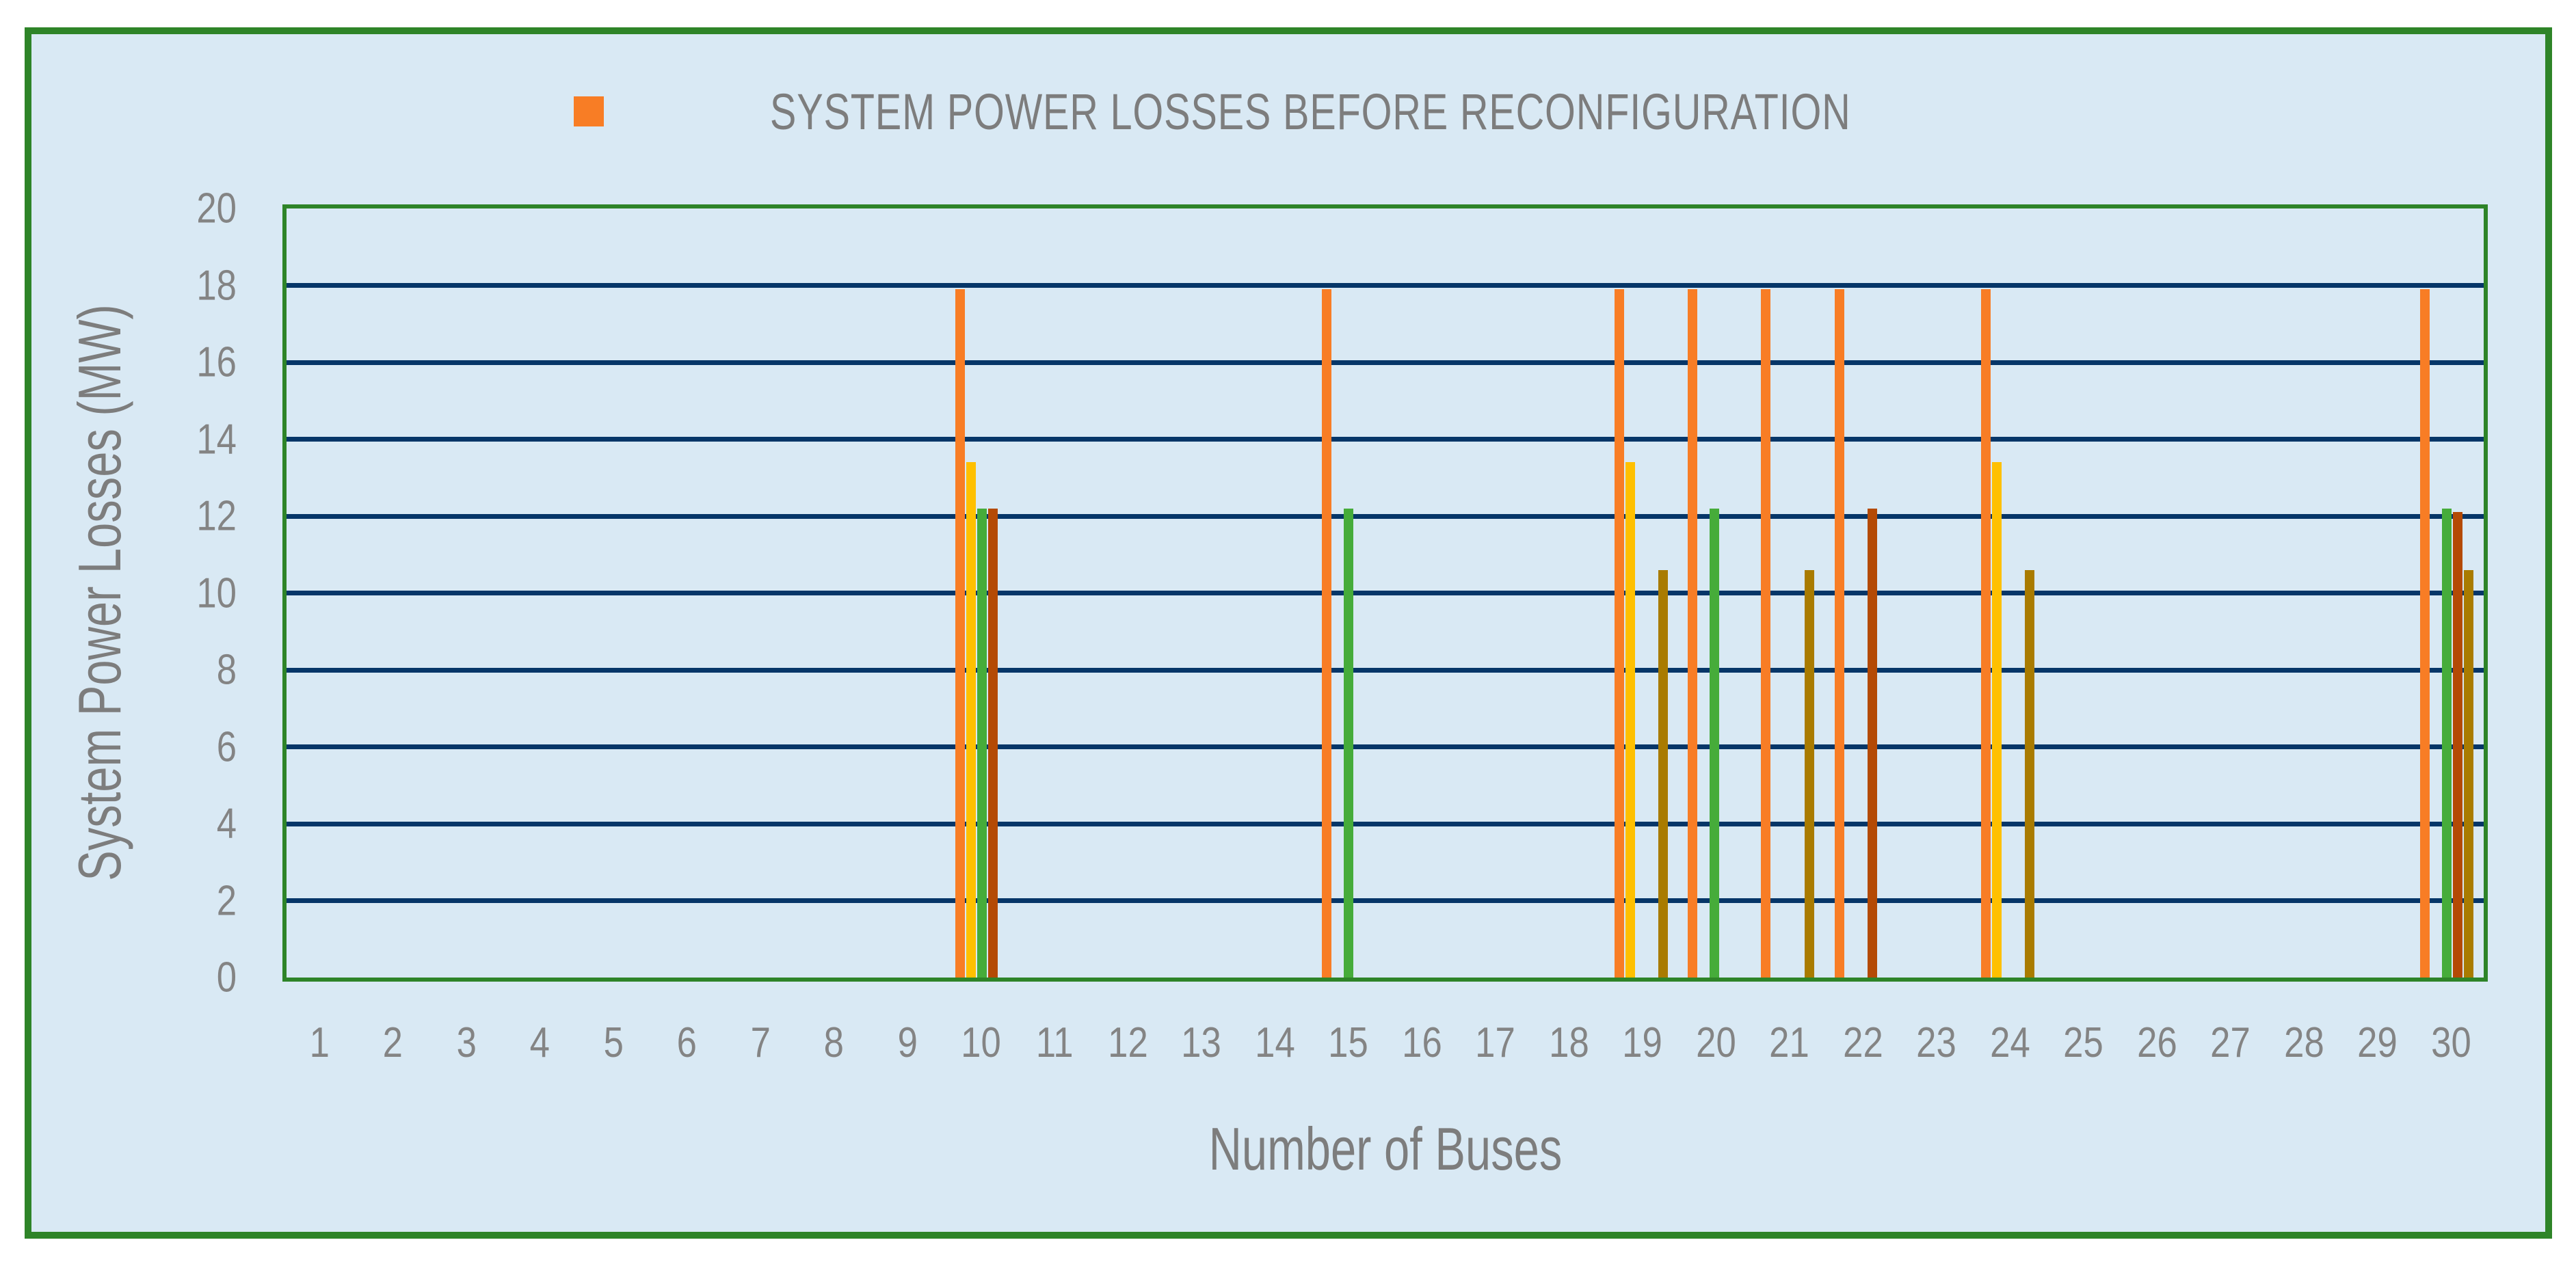 The width and height of the screenshot is (2576, 1266). I want to click on x-tick-label: 16, so click(1421, 1042).